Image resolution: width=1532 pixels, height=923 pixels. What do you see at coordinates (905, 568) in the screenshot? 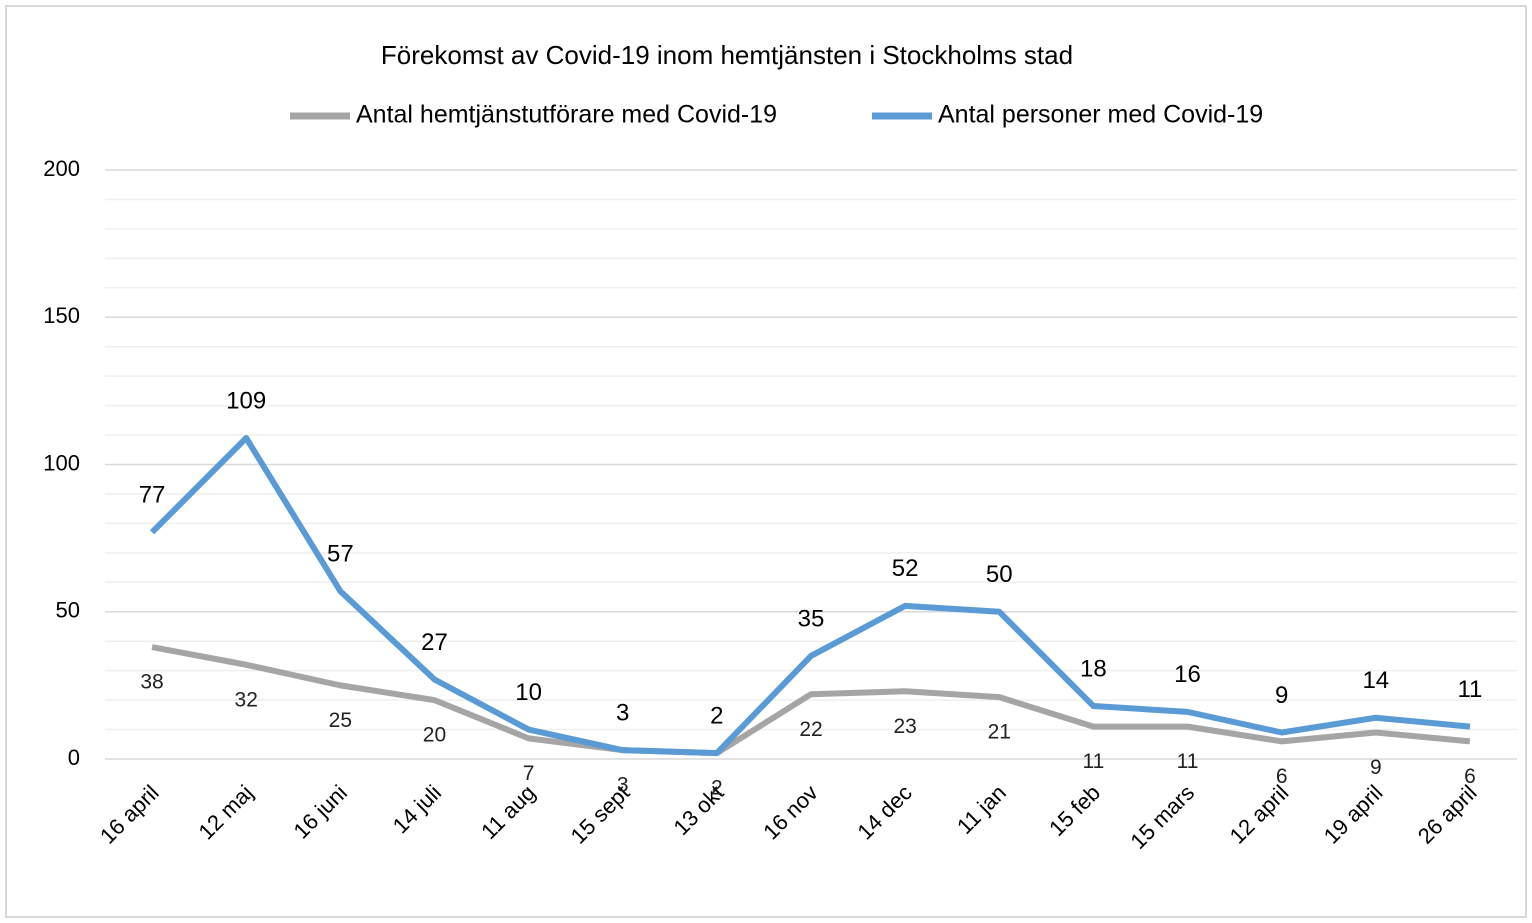
I see `data-label: 52` at bounding box center [905, 568].